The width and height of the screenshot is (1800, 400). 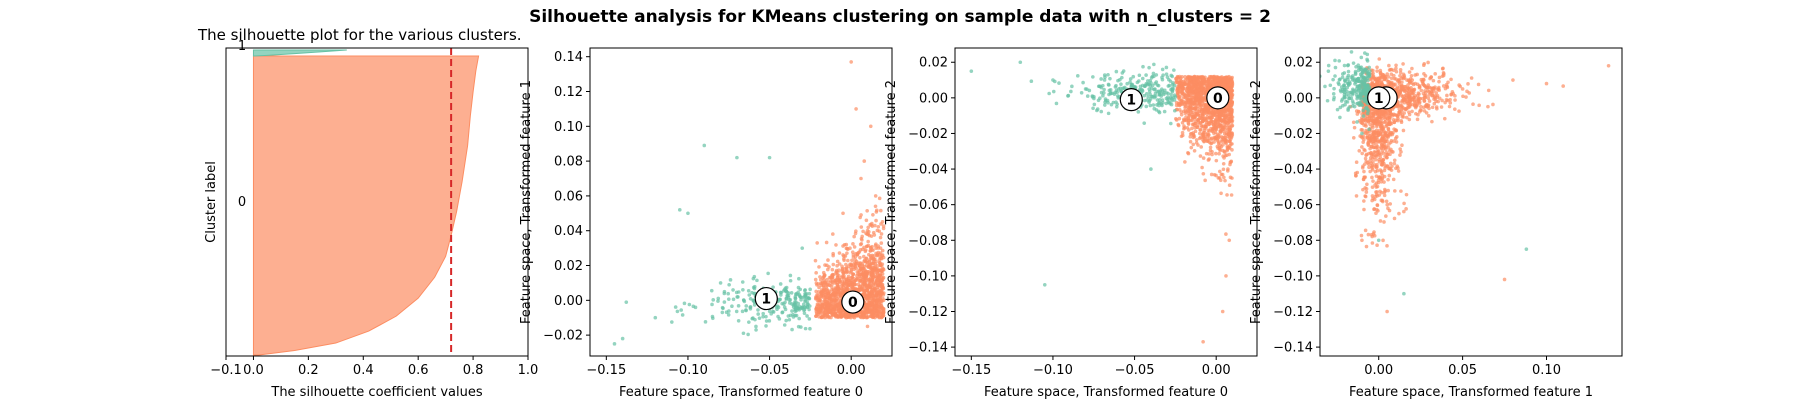 I want to click on y-tick-label: −0.02, so click(x=928, y=134).